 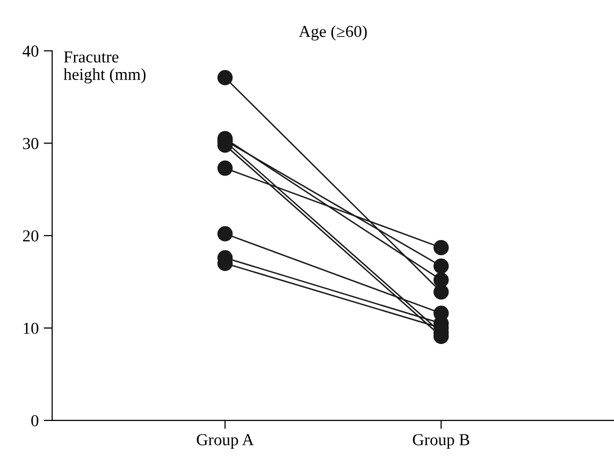 What do you see at coordinates (105, 67) in the screenshot?
I see `y-axis-title: Fracutre height (mm)` at bounding box center [105, 67].